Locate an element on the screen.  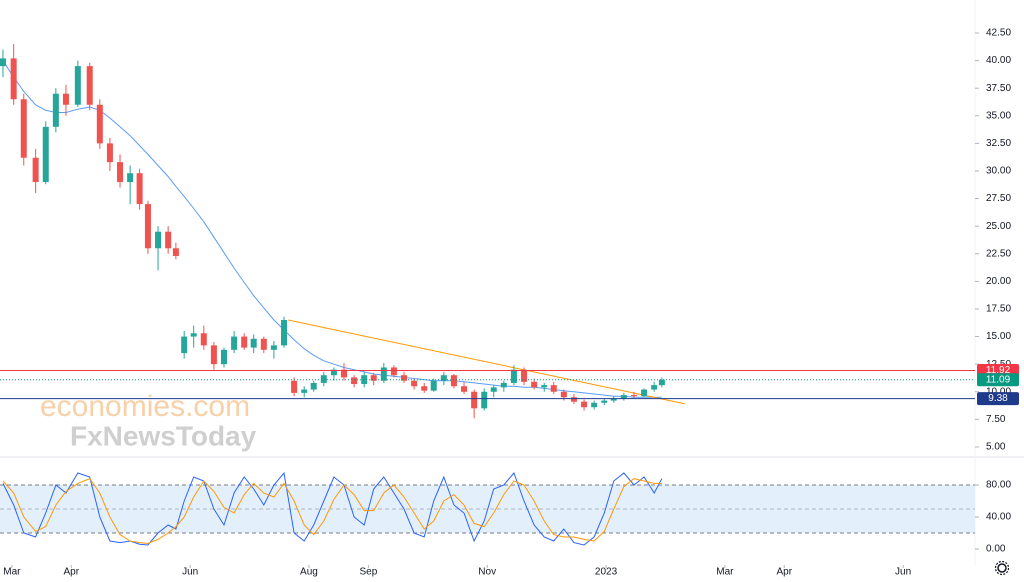
y-tick-label: 5.00 is located at coordinates (996, 447).